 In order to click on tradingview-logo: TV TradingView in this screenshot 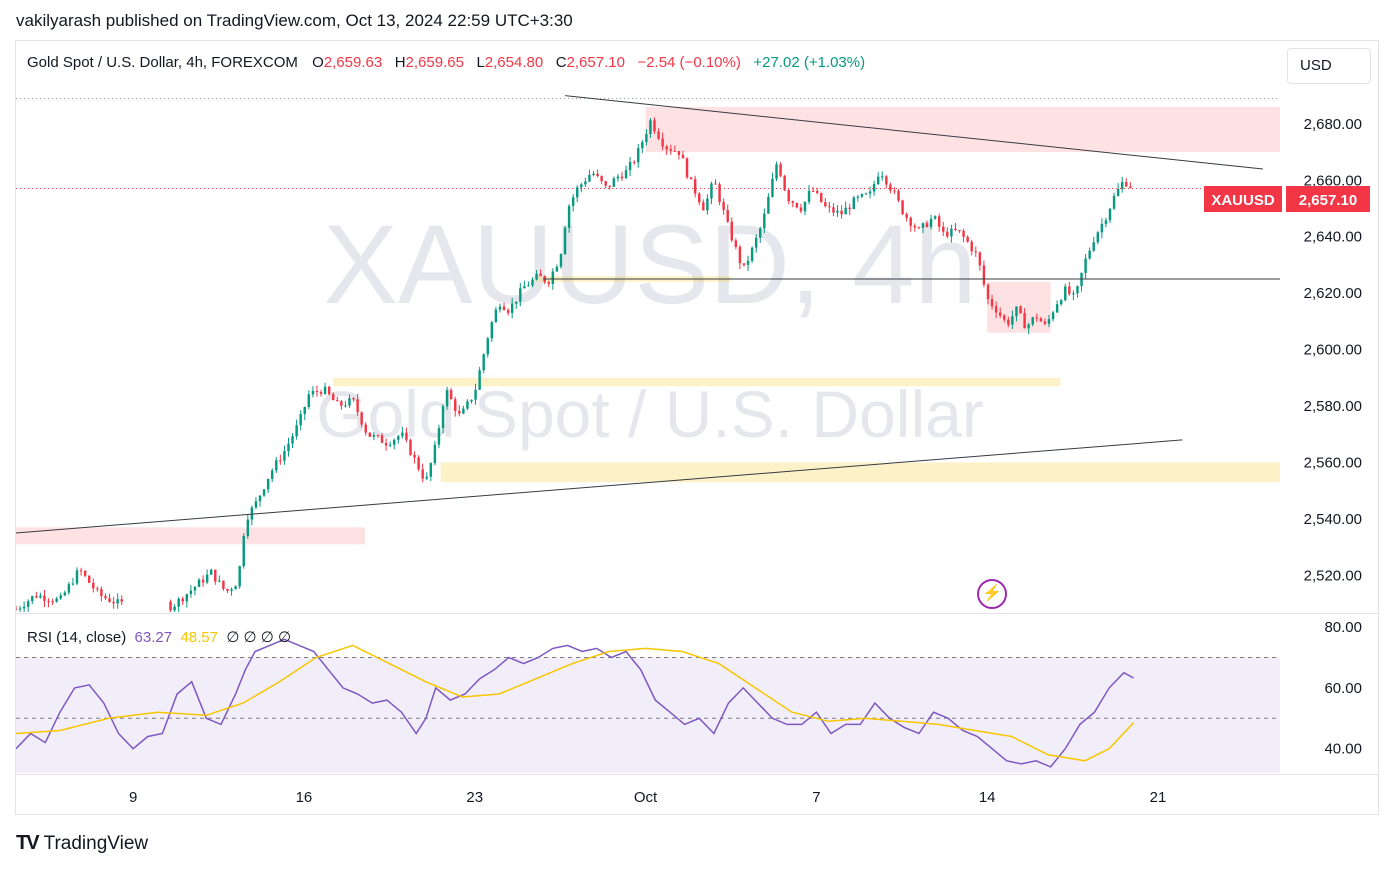, I will do `click(82, 843)`.